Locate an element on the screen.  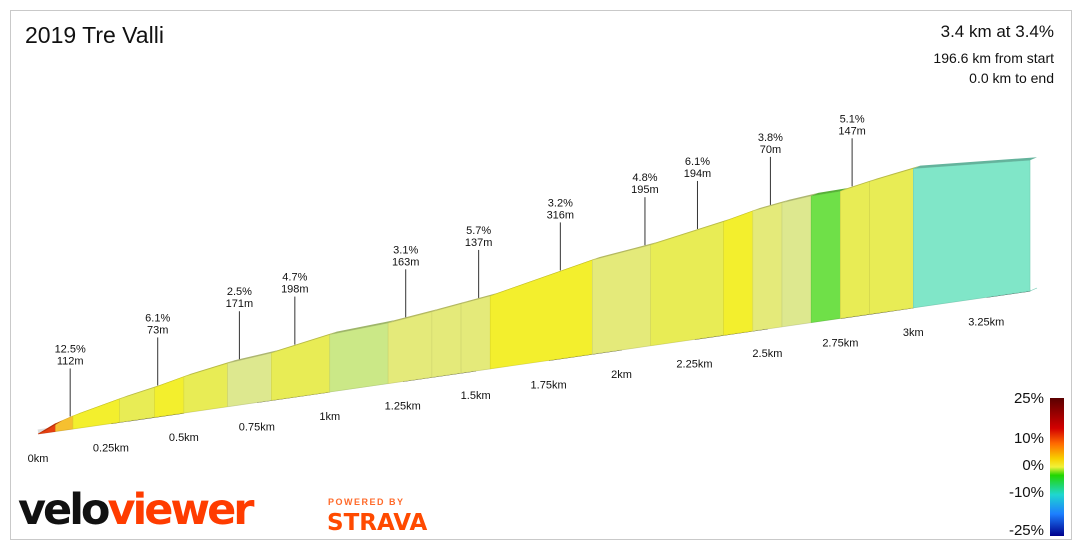
callout-length: 194m is located at coordinates (698, 174).